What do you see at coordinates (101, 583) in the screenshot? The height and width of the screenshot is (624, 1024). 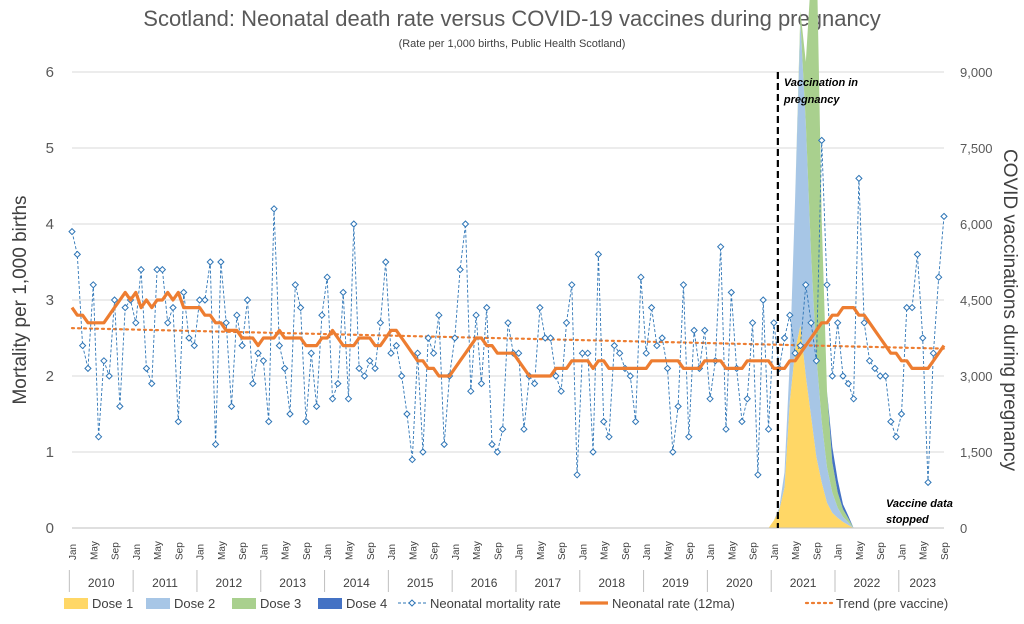 I see `x-year-label: 2010` at bounding box center [101, 583].